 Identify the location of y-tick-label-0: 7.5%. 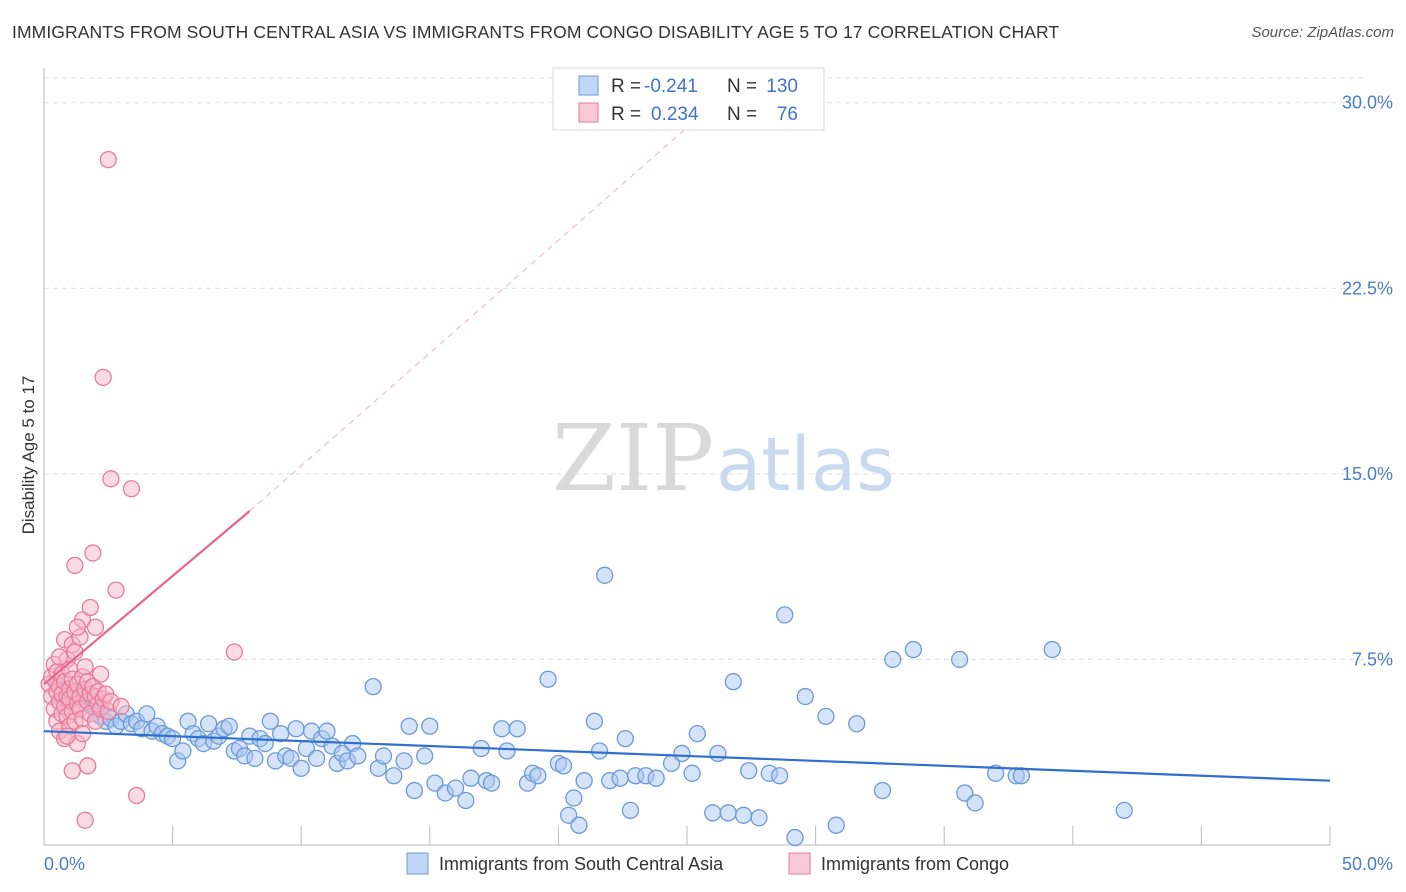
(1372, 659).